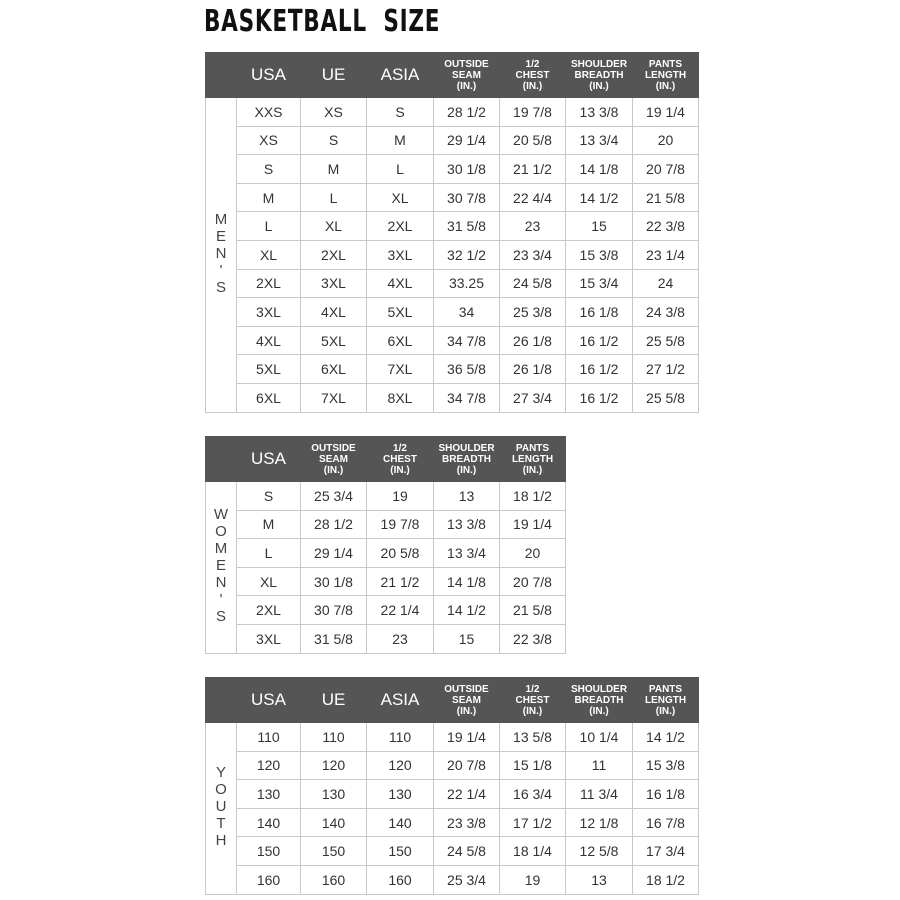 The height and width of the screenshot is (900, 900). Describe the element at coordinates (400, 610) in the screenshot. I see `table-cell: 22 1/4` at that location.